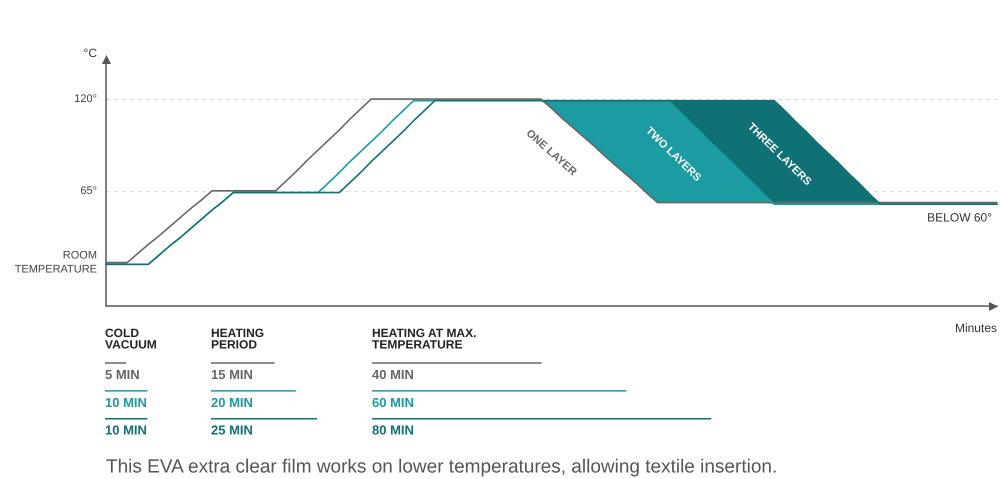  I want to click on data-label: 15 MIN, so click(232, 374).